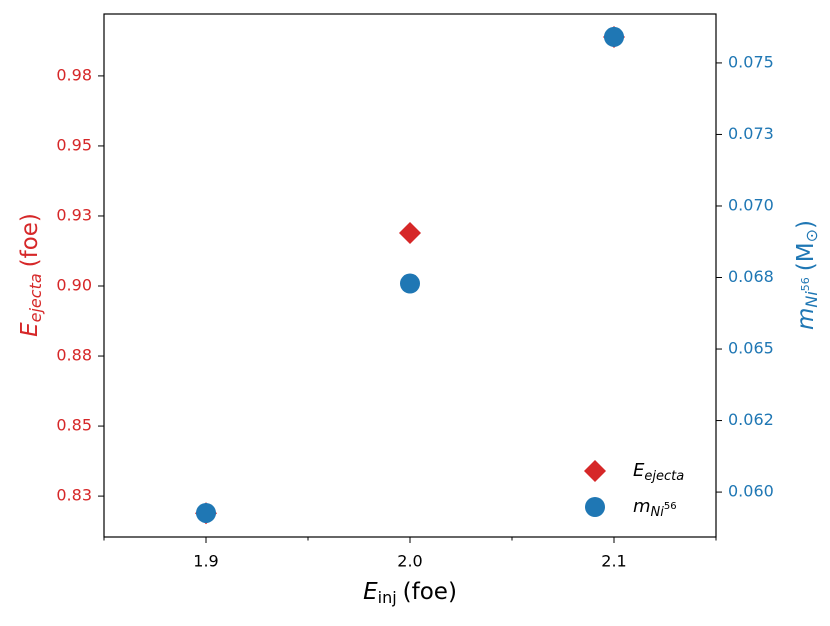 This screenshot has height=626, width=830. Describe the element at coordinates (751, 204) in the screenshot. I see `y2-tick-label: 0.070` at that location.